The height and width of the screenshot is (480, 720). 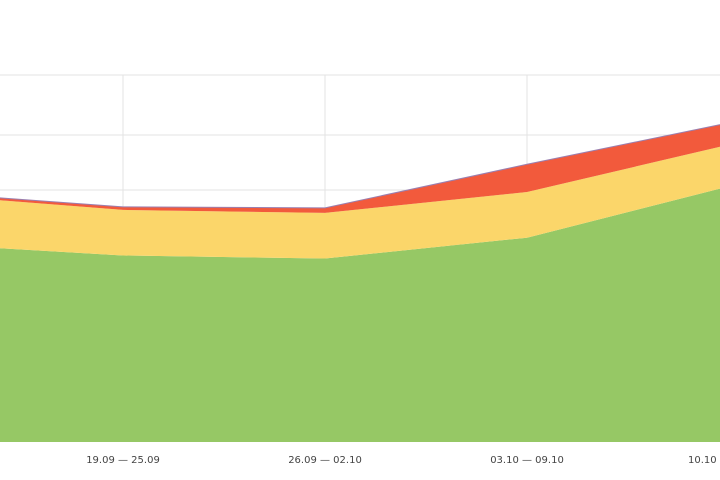 I want to click on x-tick-label: 03.10 — 09.10, so click(x=527, y=460).